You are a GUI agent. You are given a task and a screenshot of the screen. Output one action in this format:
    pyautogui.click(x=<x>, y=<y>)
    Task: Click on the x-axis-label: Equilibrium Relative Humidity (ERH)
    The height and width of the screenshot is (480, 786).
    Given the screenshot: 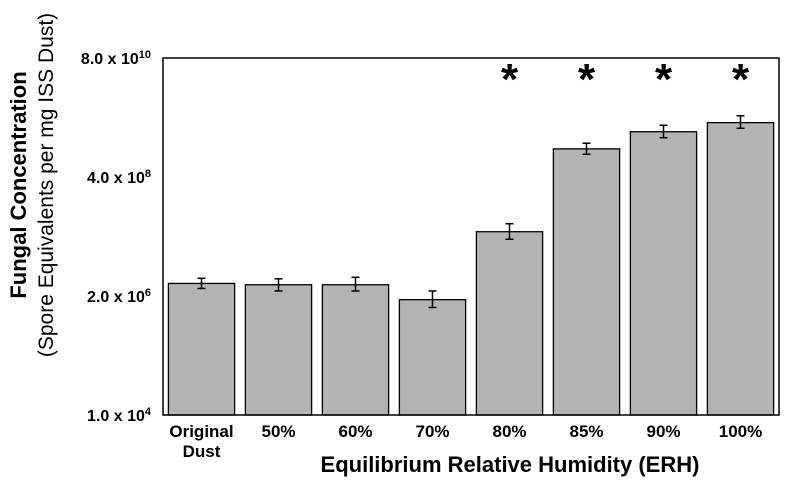 What is the action you would take?
    pyautogui.click(x=510, y=464)
    